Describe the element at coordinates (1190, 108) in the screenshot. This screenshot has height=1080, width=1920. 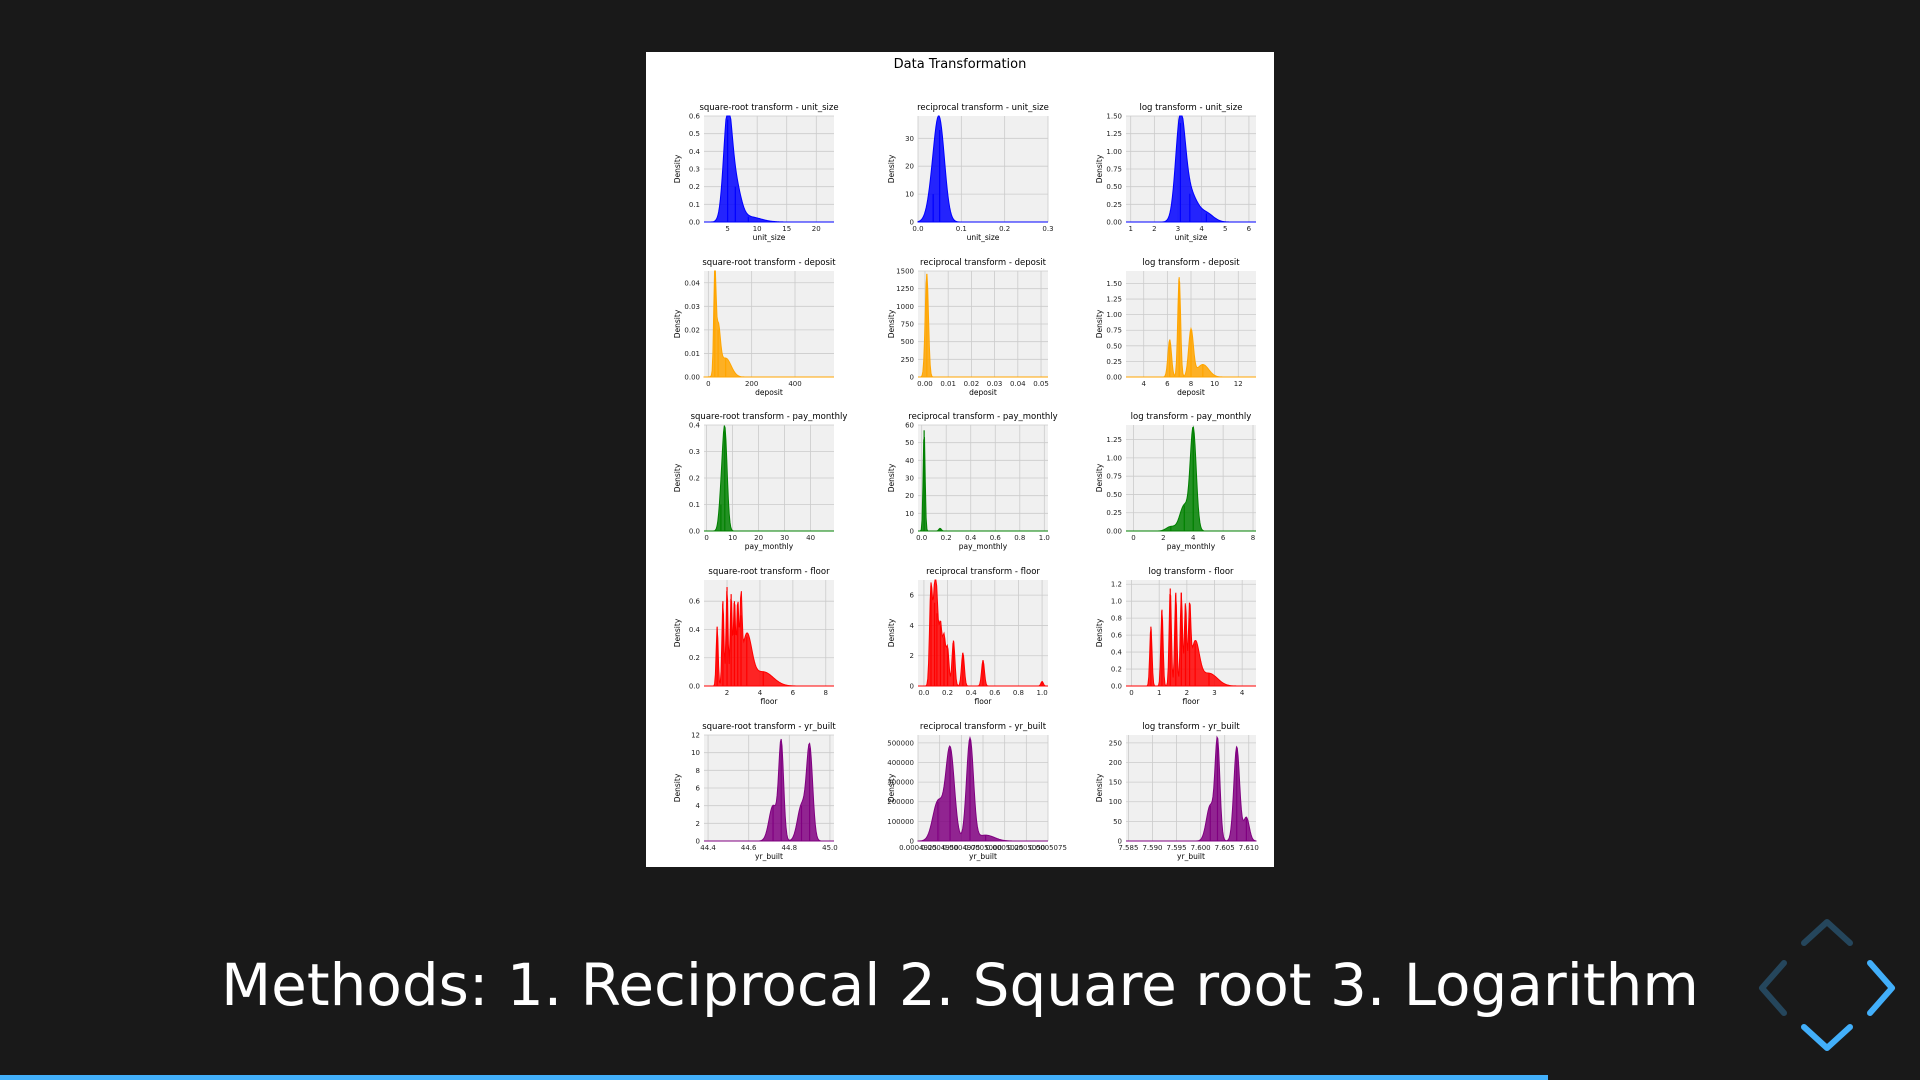
I see `panel-title: log transform - unit_size` at that location.